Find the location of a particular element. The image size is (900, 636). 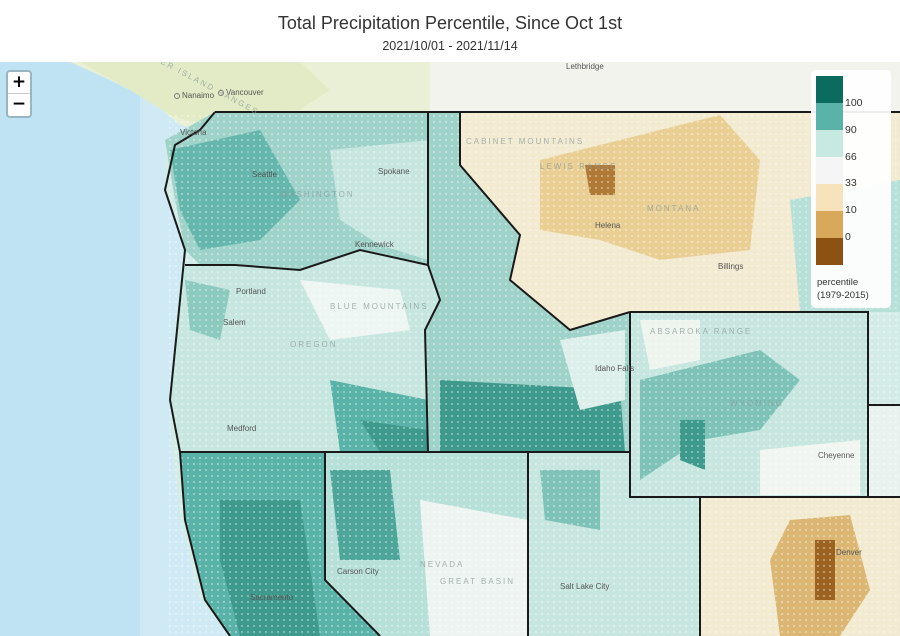

zoom-out-button: − is located at coordinates (19, 104).